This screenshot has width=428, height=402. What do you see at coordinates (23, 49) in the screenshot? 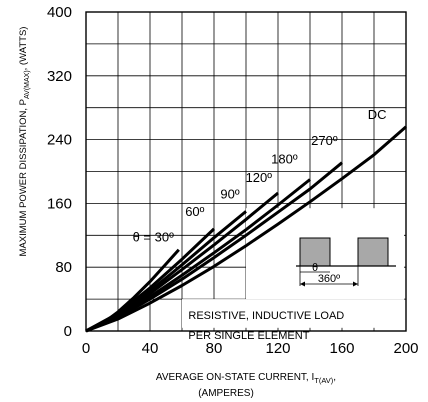
I see `y-axis-label-tail: , (WATTS)` at bounding box center [23, 49].